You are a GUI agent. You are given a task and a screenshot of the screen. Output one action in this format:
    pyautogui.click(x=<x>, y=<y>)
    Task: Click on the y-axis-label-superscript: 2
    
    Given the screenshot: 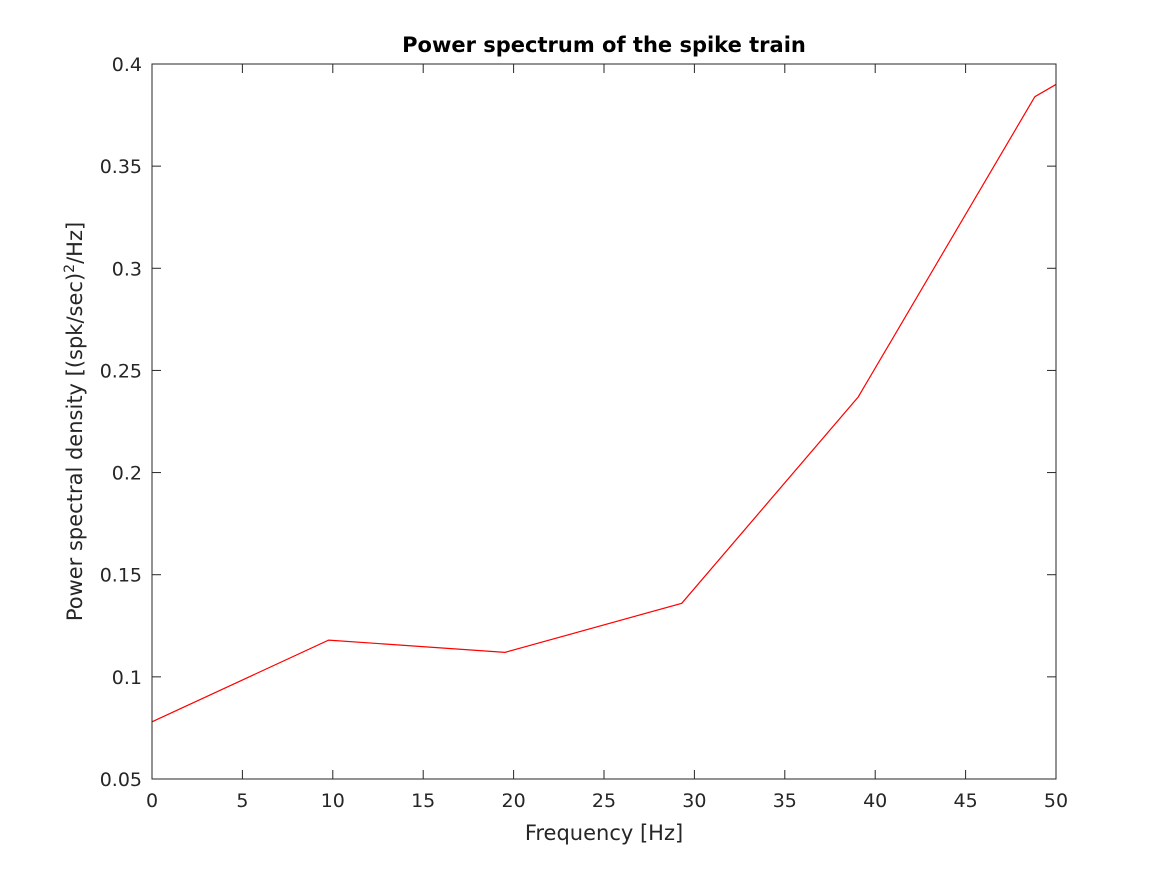 What is the action you would take?
    pyautogui.click(x=70, y=268)
    